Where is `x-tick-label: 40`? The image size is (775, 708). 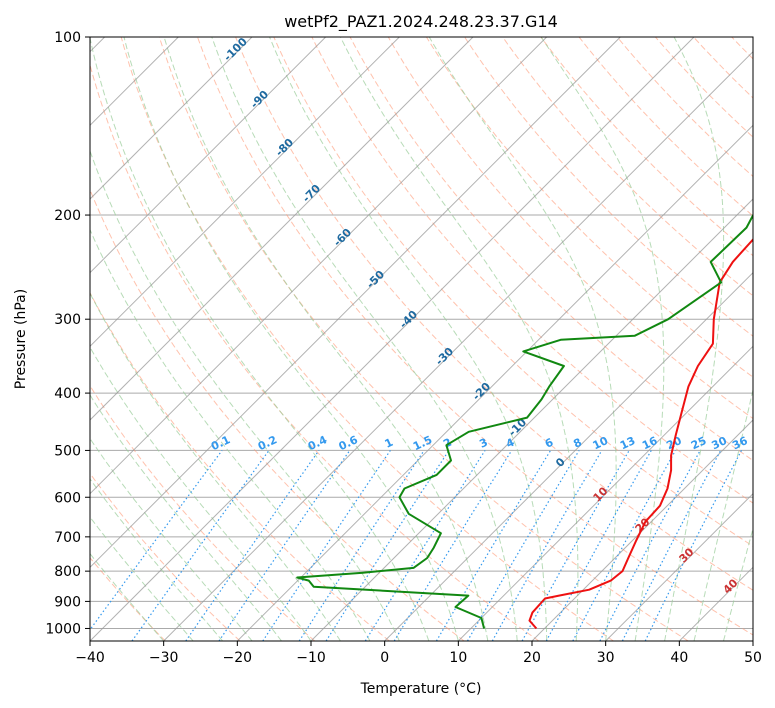
x-tick-label: 40 is located at coordinates (679, 658).